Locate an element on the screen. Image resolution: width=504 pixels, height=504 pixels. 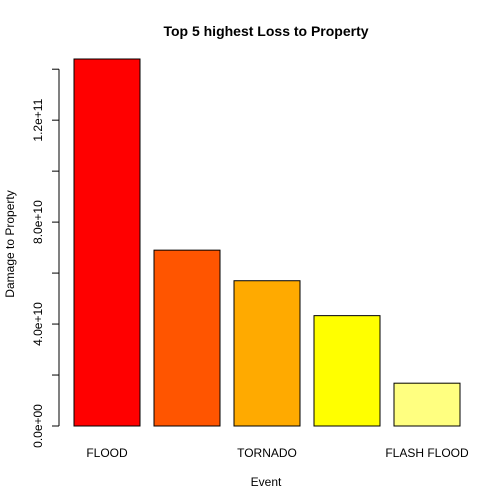
x-tick-label: TORNADO is located at coordinates (267, 453).